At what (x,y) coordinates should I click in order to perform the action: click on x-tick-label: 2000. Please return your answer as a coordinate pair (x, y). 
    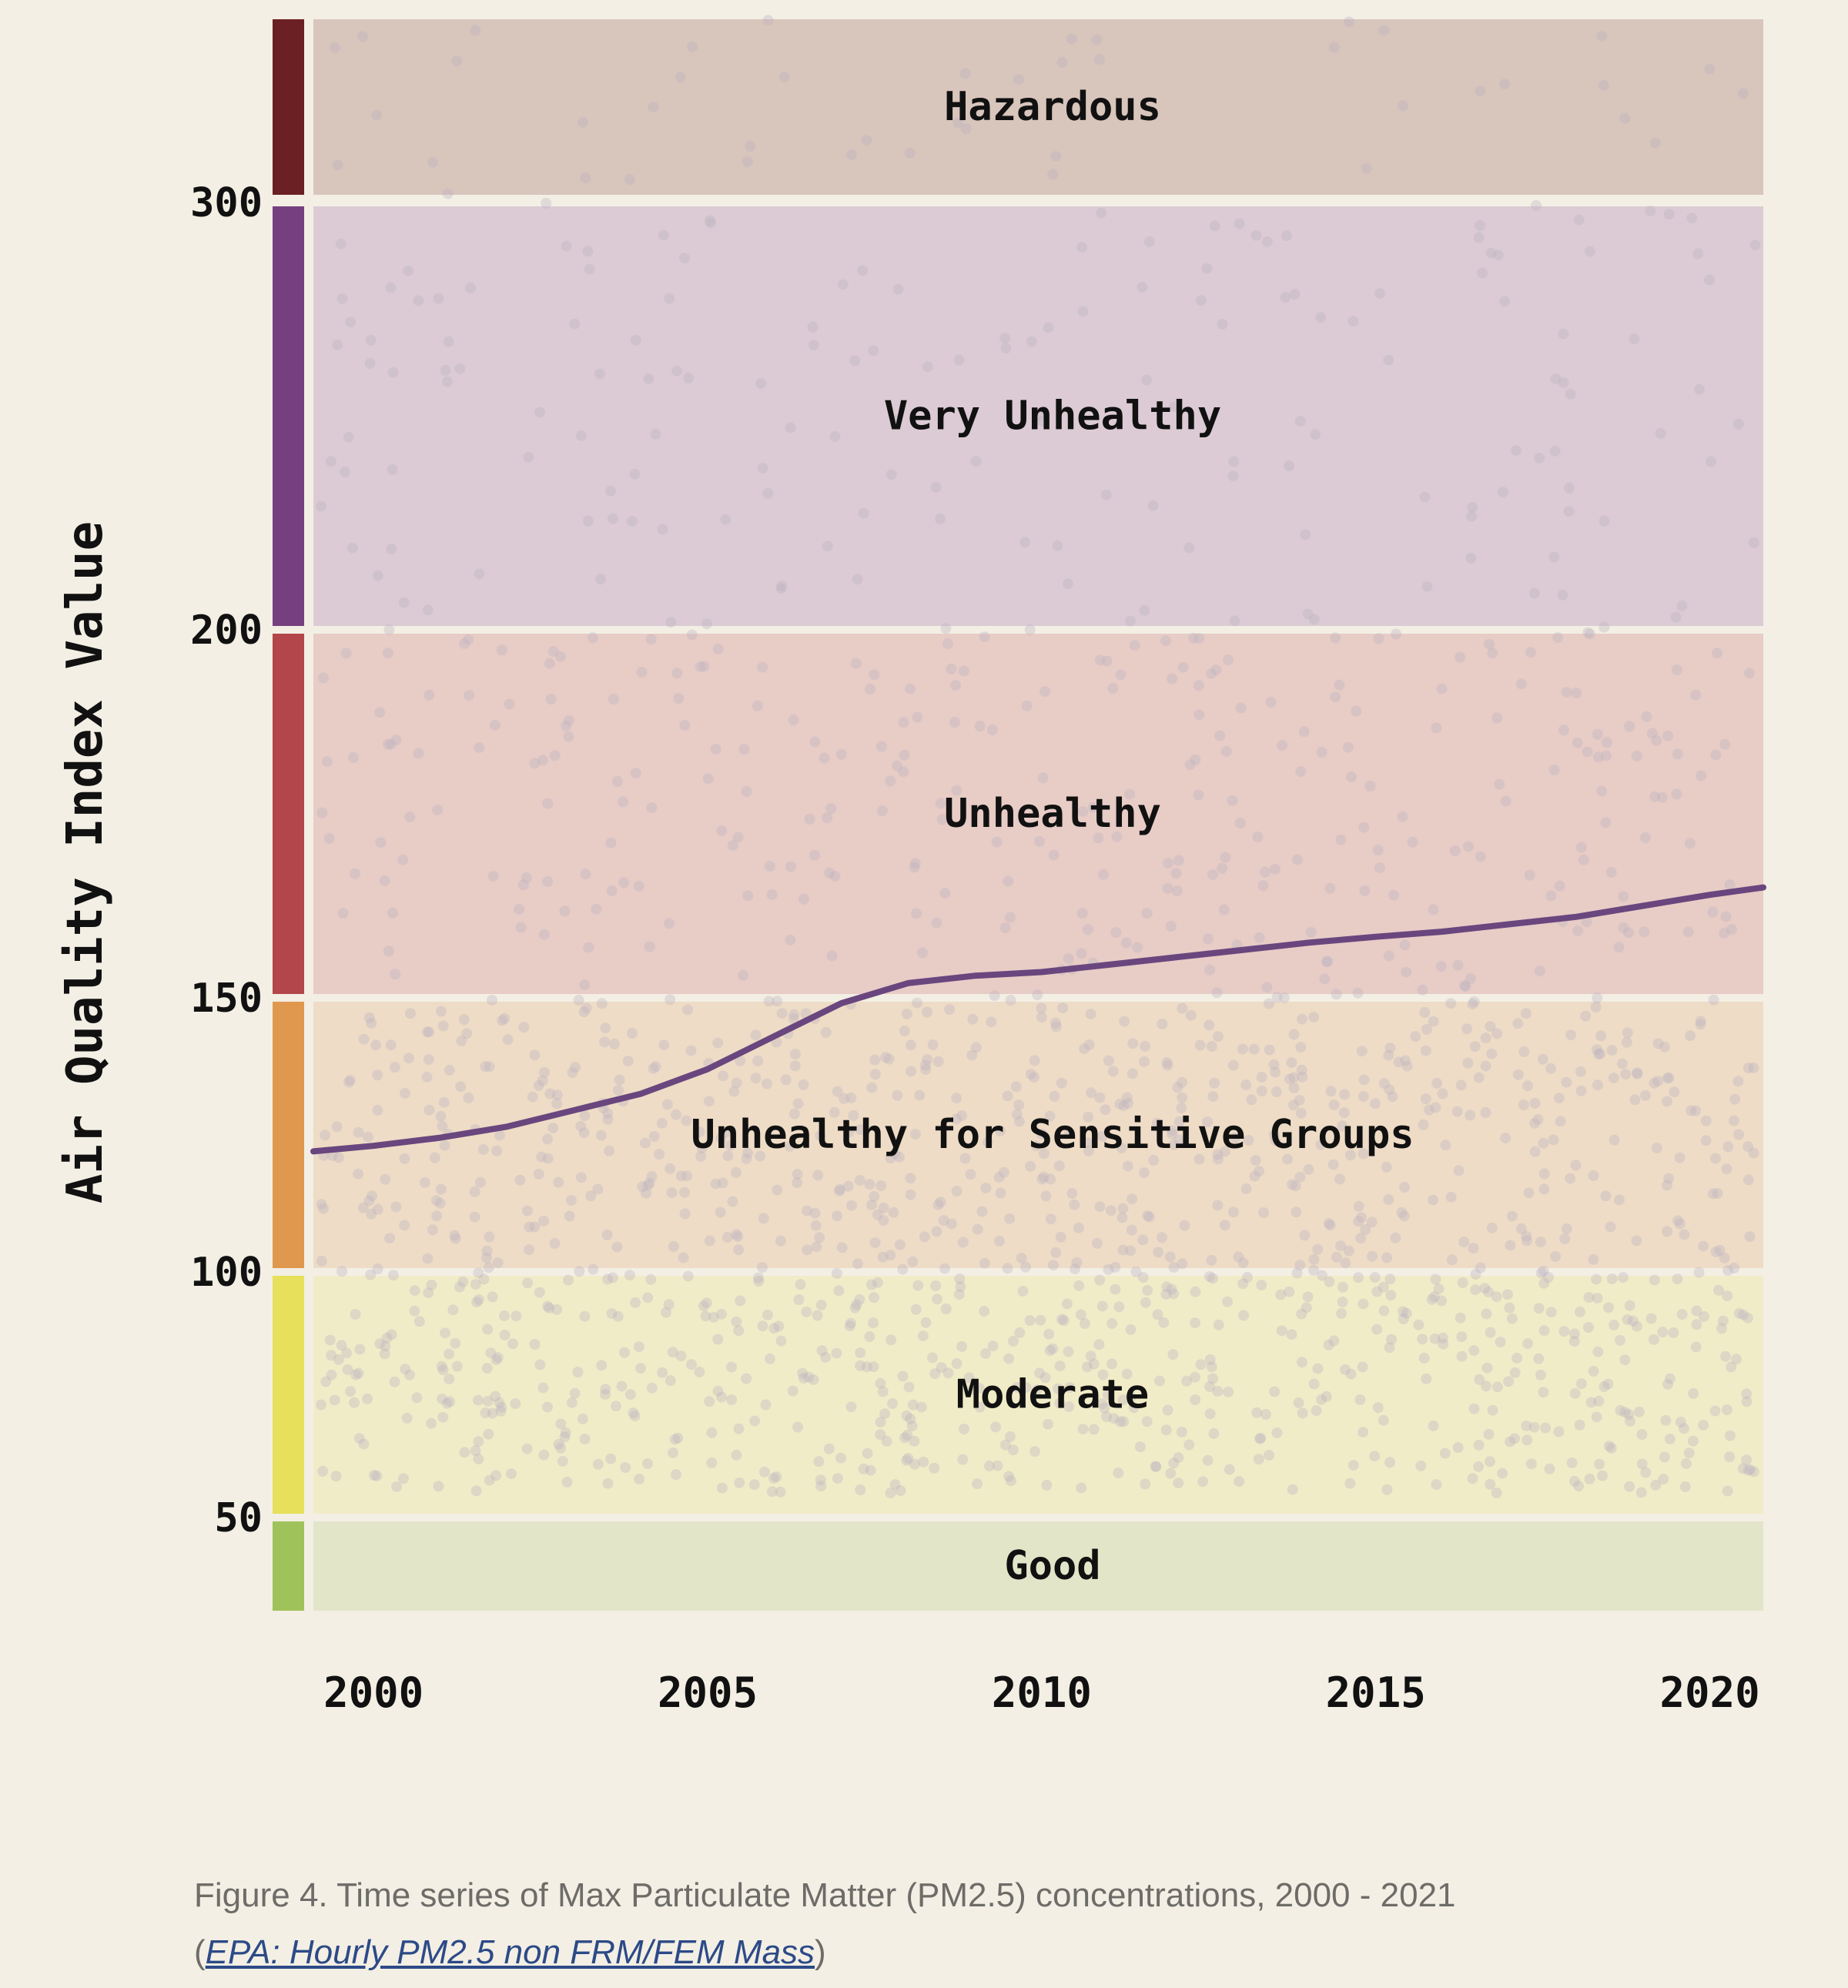
    Looking at the image, I should click on (373, 1693).